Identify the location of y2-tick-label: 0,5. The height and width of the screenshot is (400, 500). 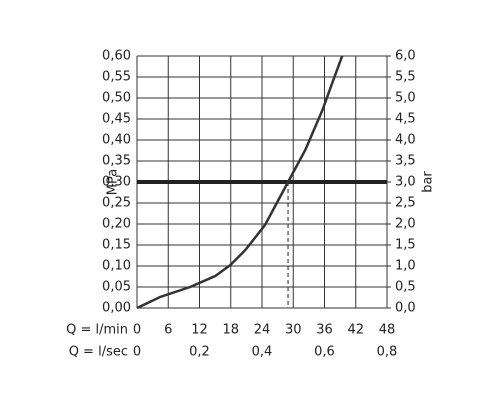
(405, 287).